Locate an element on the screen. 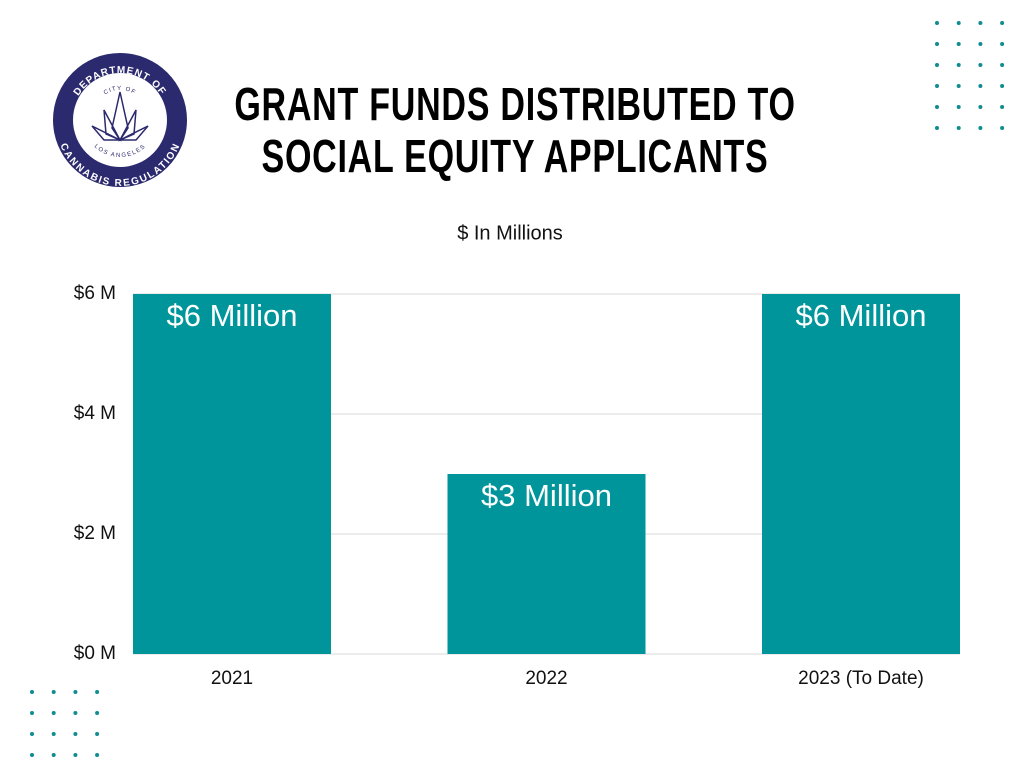 The height and width of the screenshot is (768, 1024). y-tick-label: $6 M is located at coordinates (95, 293).